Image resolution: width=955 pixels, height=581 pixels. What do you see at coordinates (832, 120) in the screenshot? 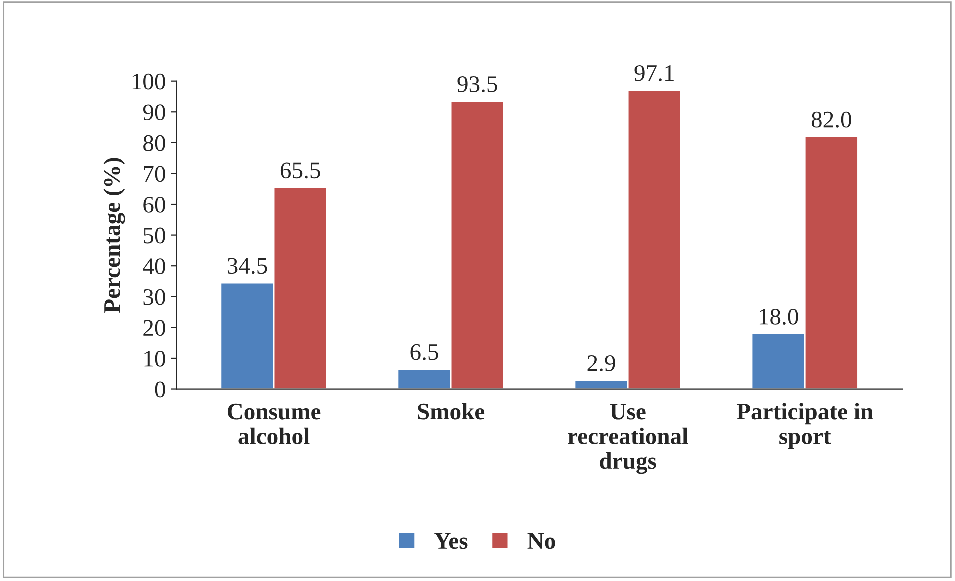
I see `data-label: 82.0` at bounding box center [832, 120].